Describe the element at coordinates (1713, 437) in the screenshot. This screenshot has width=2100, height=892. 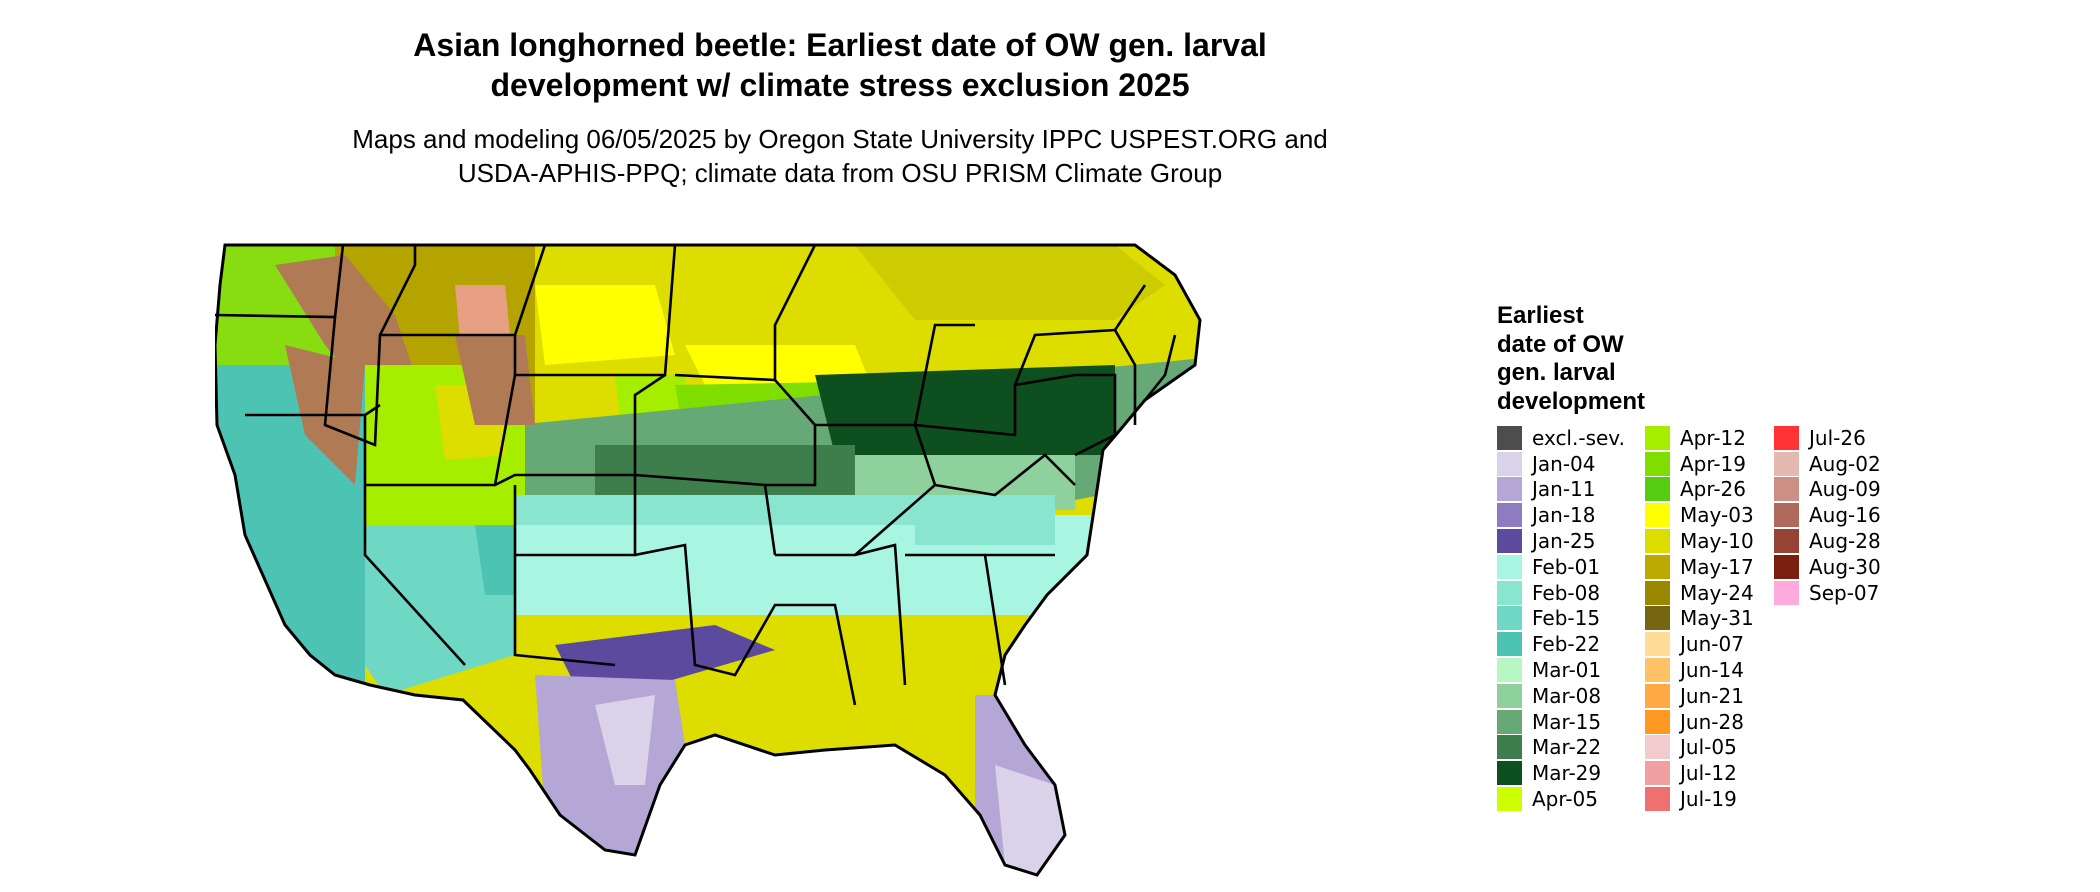
I see `legend-label: Apr-12` at that location.